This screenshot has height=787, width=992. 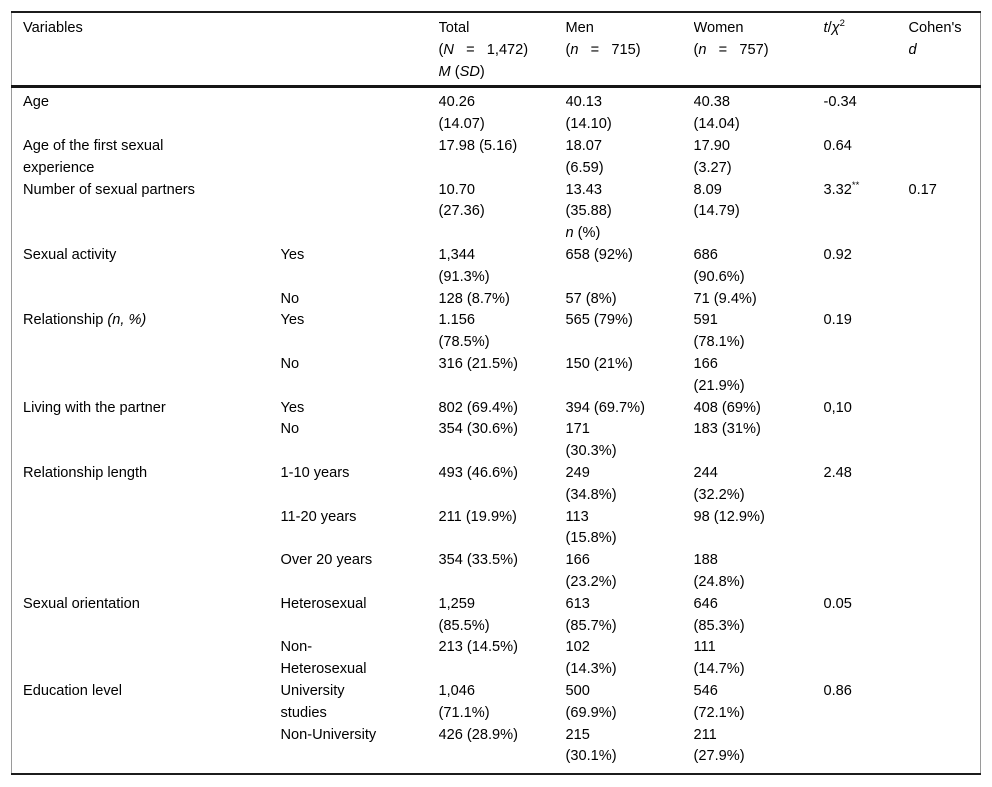 What do you see at coordinates (478, 363) in the screenshot?
I see `text-segment: 316 (21.5%)` at bounding box center [478, 363].